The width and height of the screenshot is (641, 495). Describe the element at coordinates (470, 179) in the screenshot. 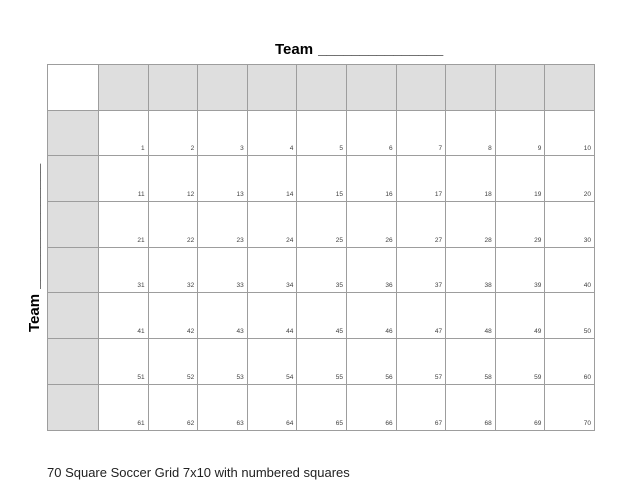

I see `square-cell: 18` at that location.